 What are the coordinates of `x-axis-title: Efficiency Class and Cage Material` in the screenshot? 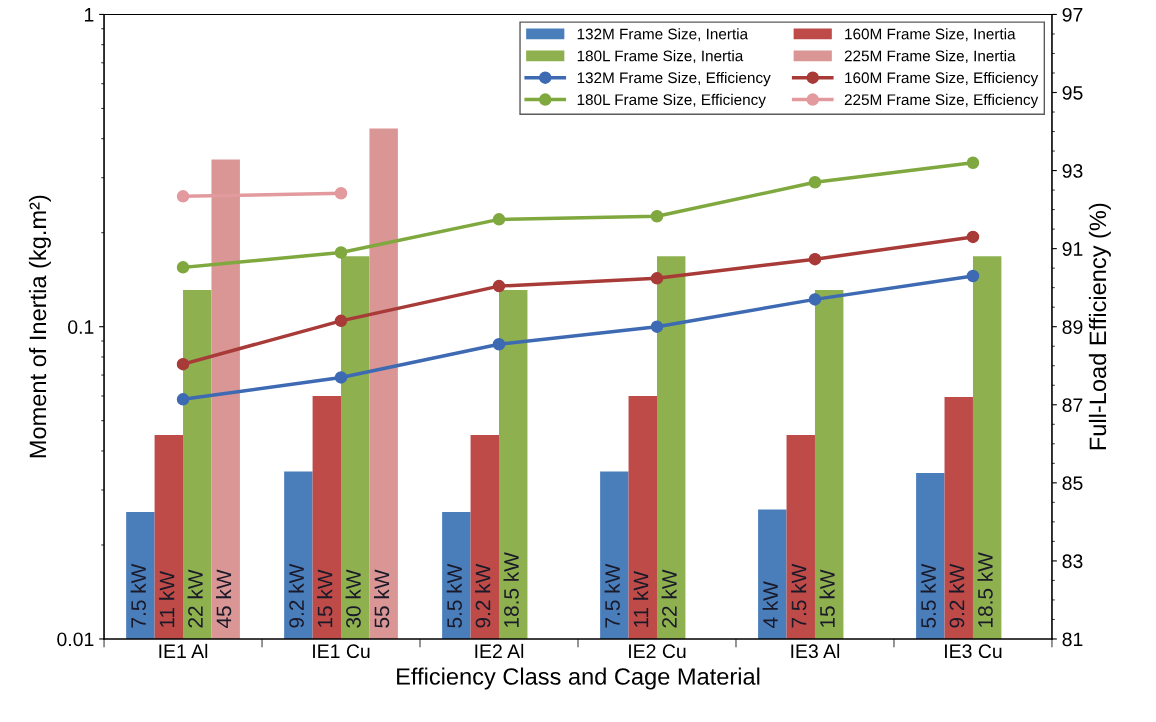 It's located at (578, 678).